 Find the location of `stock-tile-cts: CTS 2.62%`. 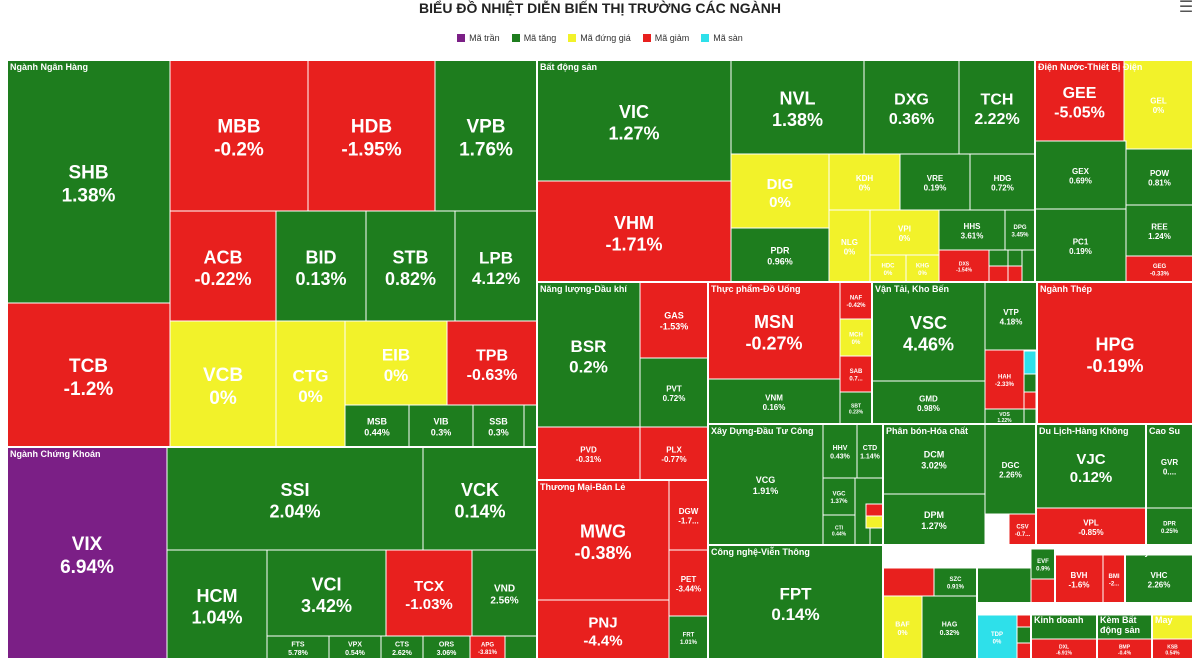

stock-tile-cts: CTS 2.62% is located at coordinates (402, 647).